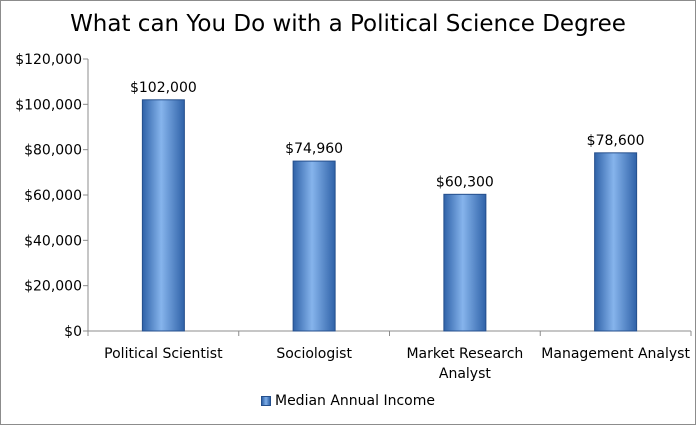 The height and width of the screenshot is (425, 696). What do you see at coordinates (53, 287) in the screenshot?
I see `y-tick-label: $20,000` at bounding box center [53, 287].